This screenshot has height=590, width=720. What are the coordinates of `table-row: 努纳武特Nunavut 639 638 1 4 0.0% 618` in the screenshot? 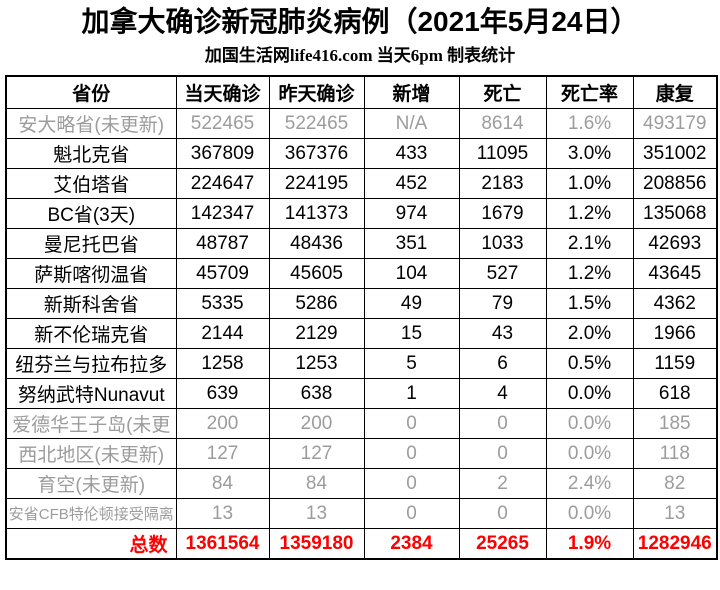 It's located at (361, 393).